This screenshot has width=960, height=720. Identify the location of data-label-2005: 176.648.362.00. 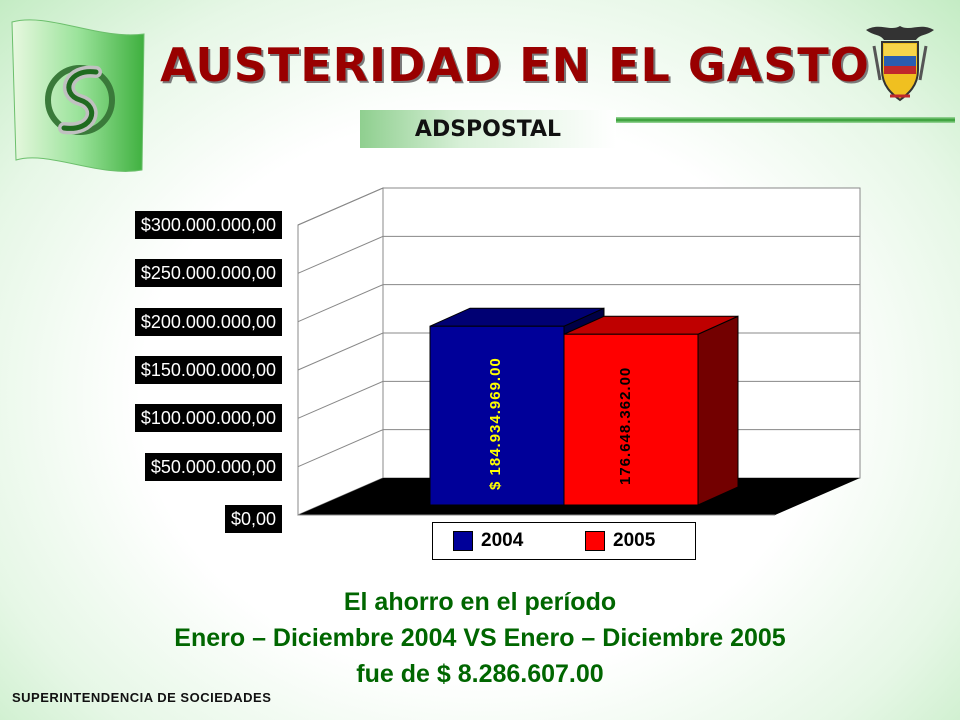
(625, 426).